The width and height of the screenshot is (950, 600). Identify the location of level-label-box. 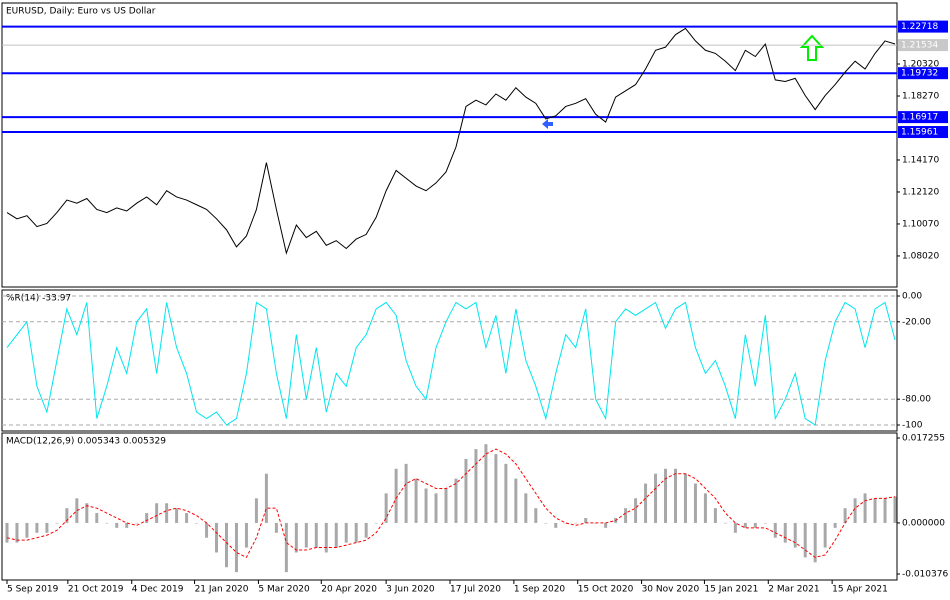
(923, 26).